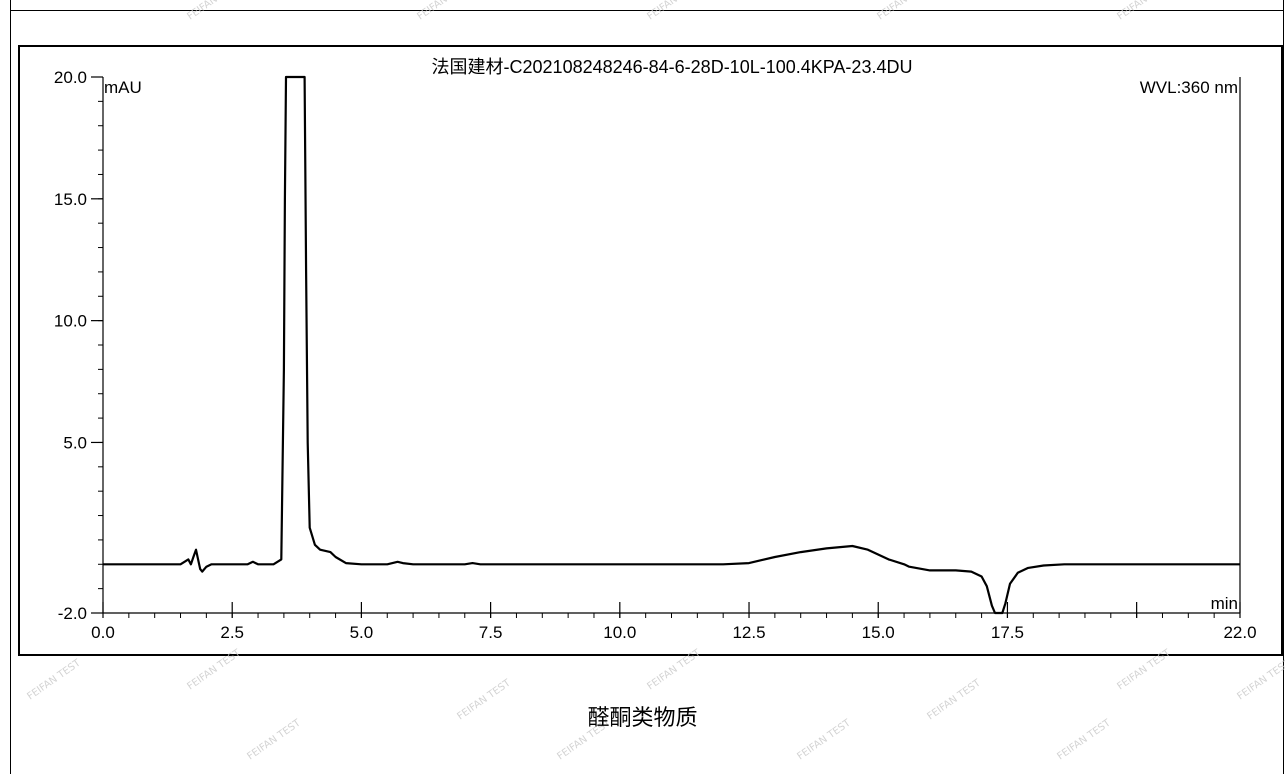  What do you see at coordinates (1007, 632) in the screenshot?
I see `x-tick-label: 17.5` at bounding box center [1007, 632].